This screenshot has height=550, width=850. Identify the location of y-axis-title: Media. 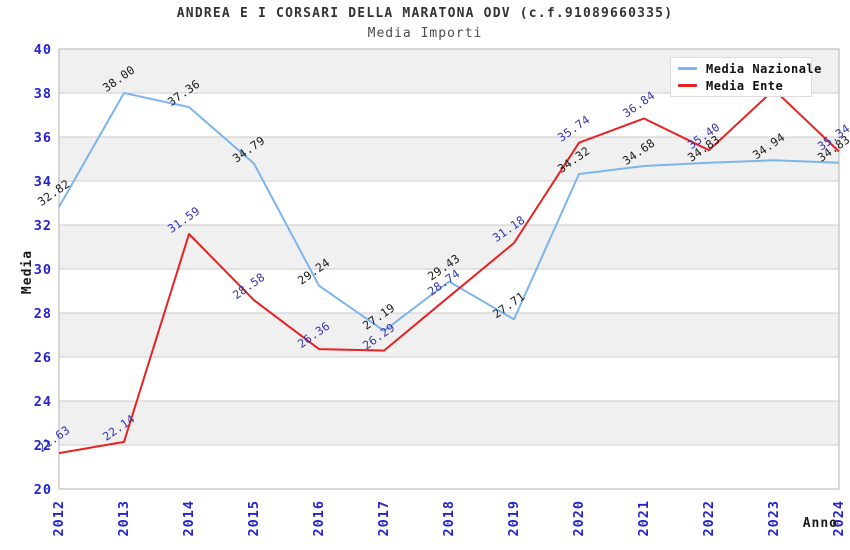
(27, 272).